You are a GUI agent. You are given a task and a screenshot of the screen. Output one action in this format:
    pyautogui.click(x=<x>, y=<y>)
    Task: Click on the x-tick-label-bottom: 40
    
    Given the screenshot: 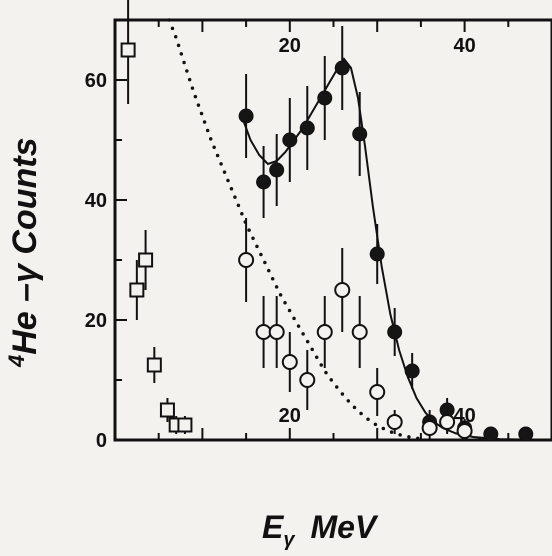 What is the action you would take?
    pyautogui.click(x=464, y=416)
    